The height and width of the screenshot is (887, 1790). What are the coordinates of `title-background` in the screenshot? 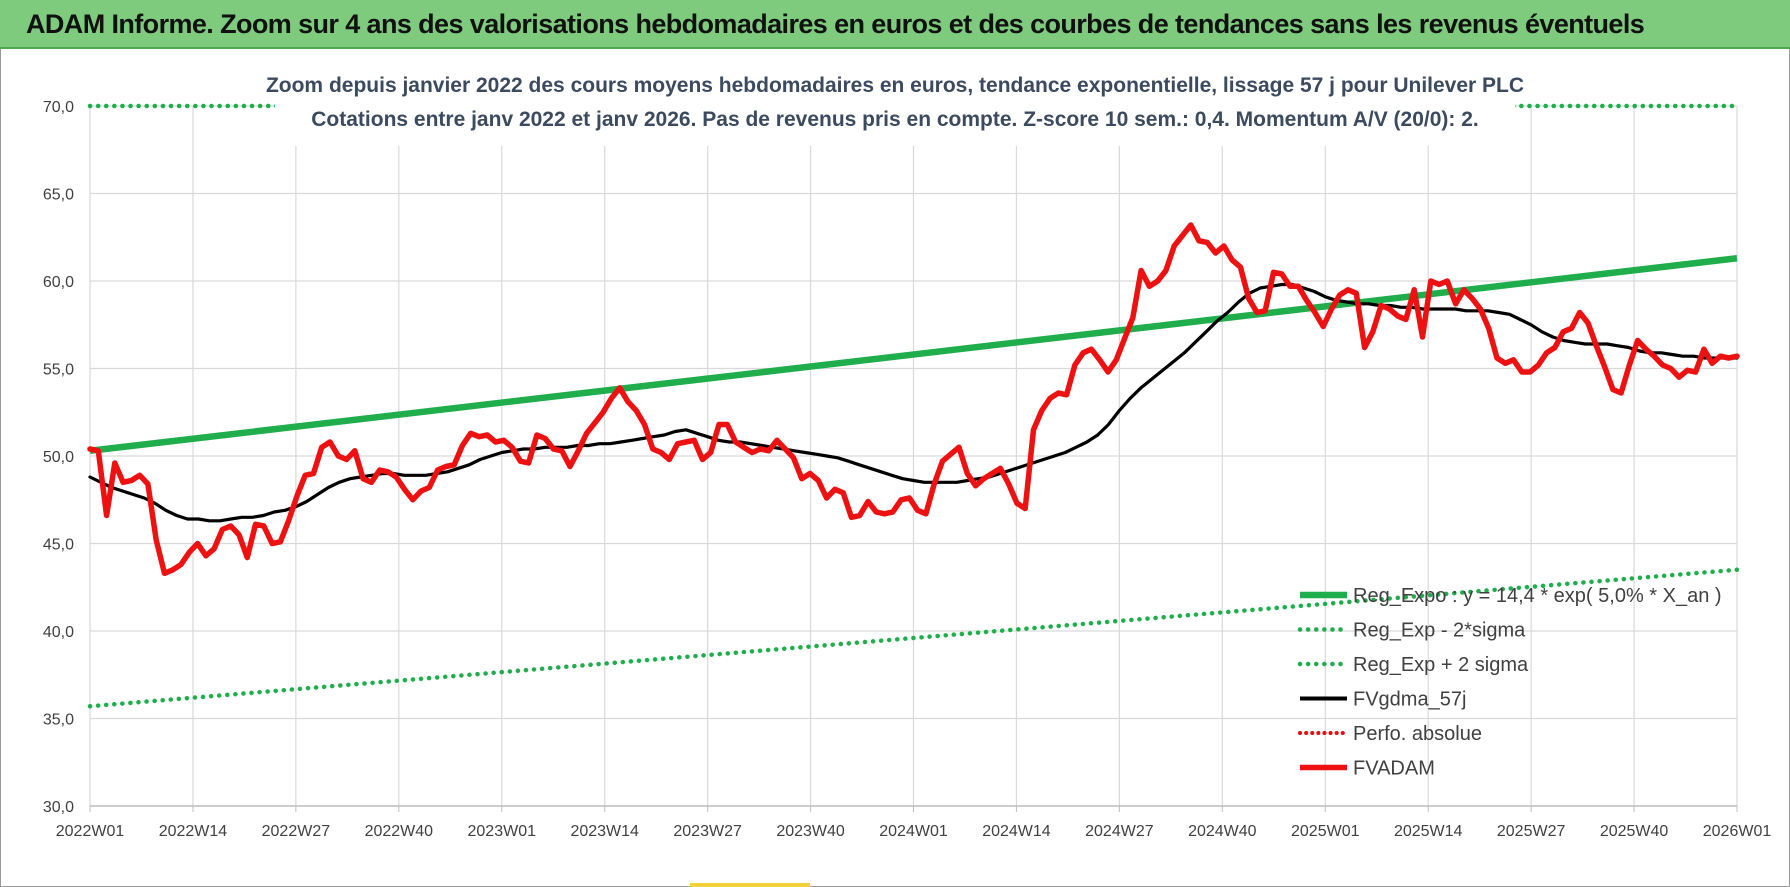 It's located at (895, 106).